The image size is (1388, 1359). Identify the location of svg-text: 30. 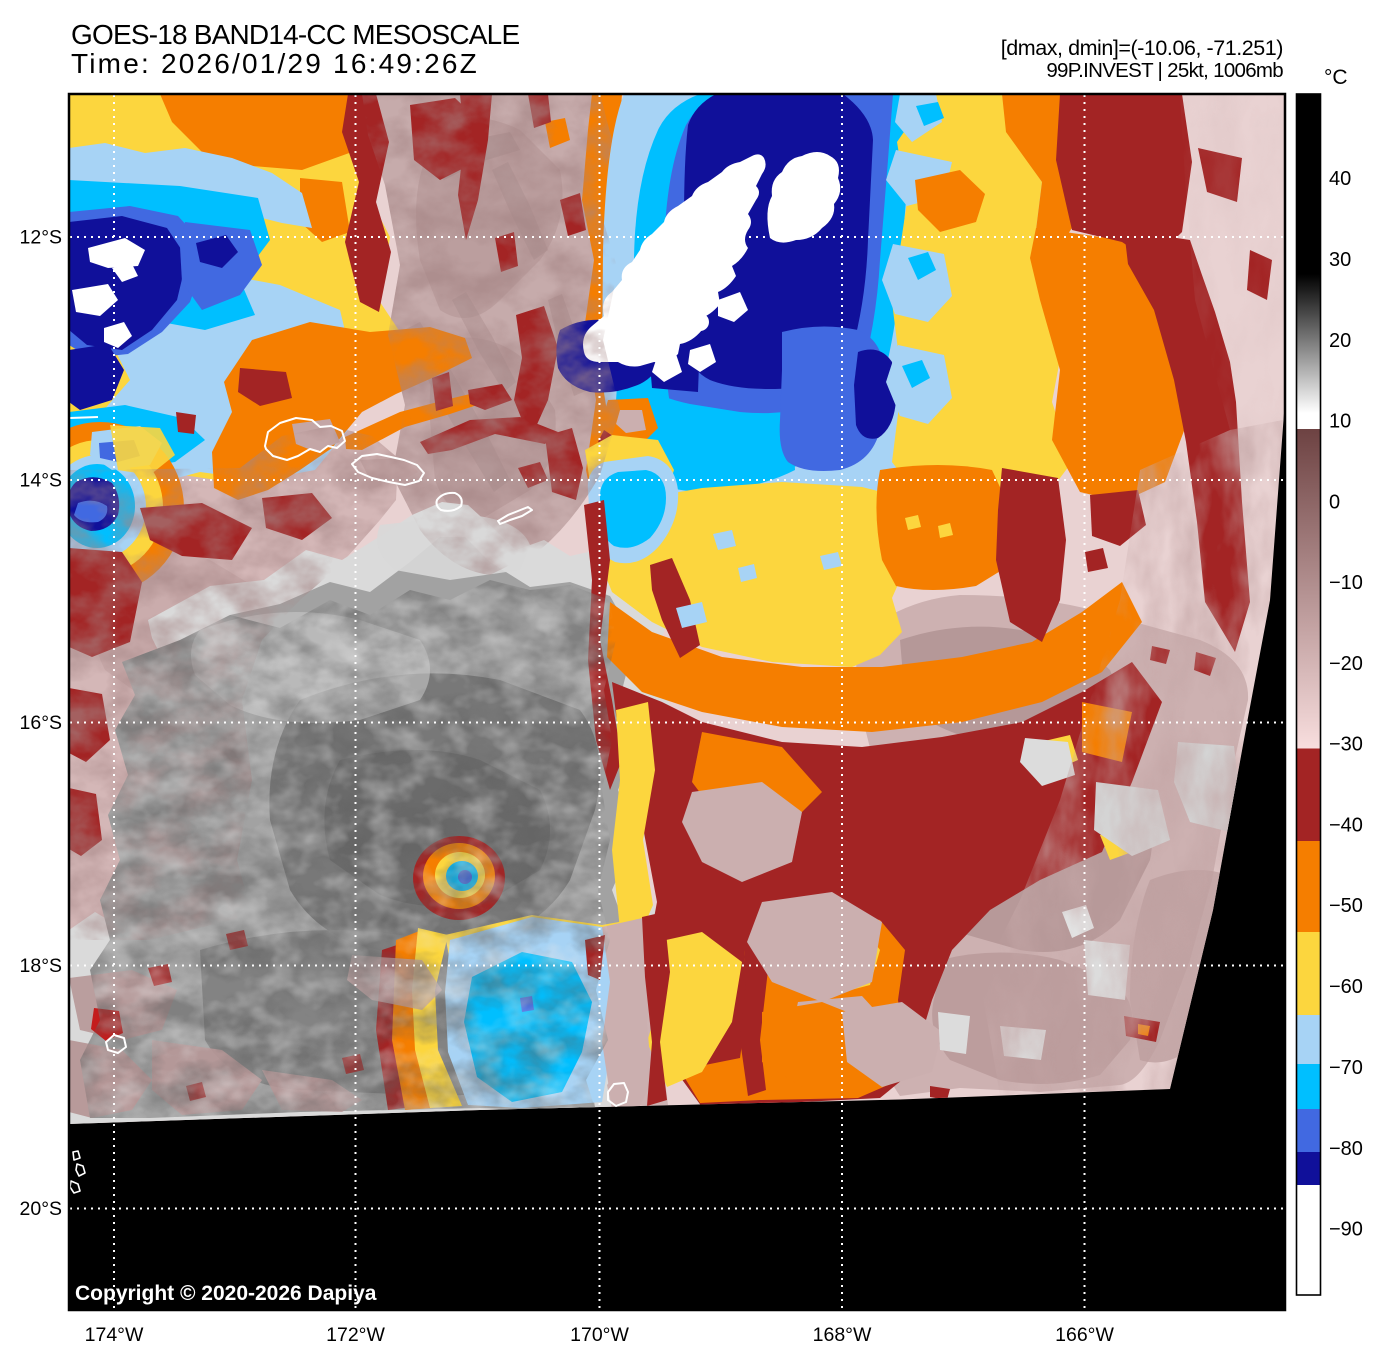
(1340, 260).